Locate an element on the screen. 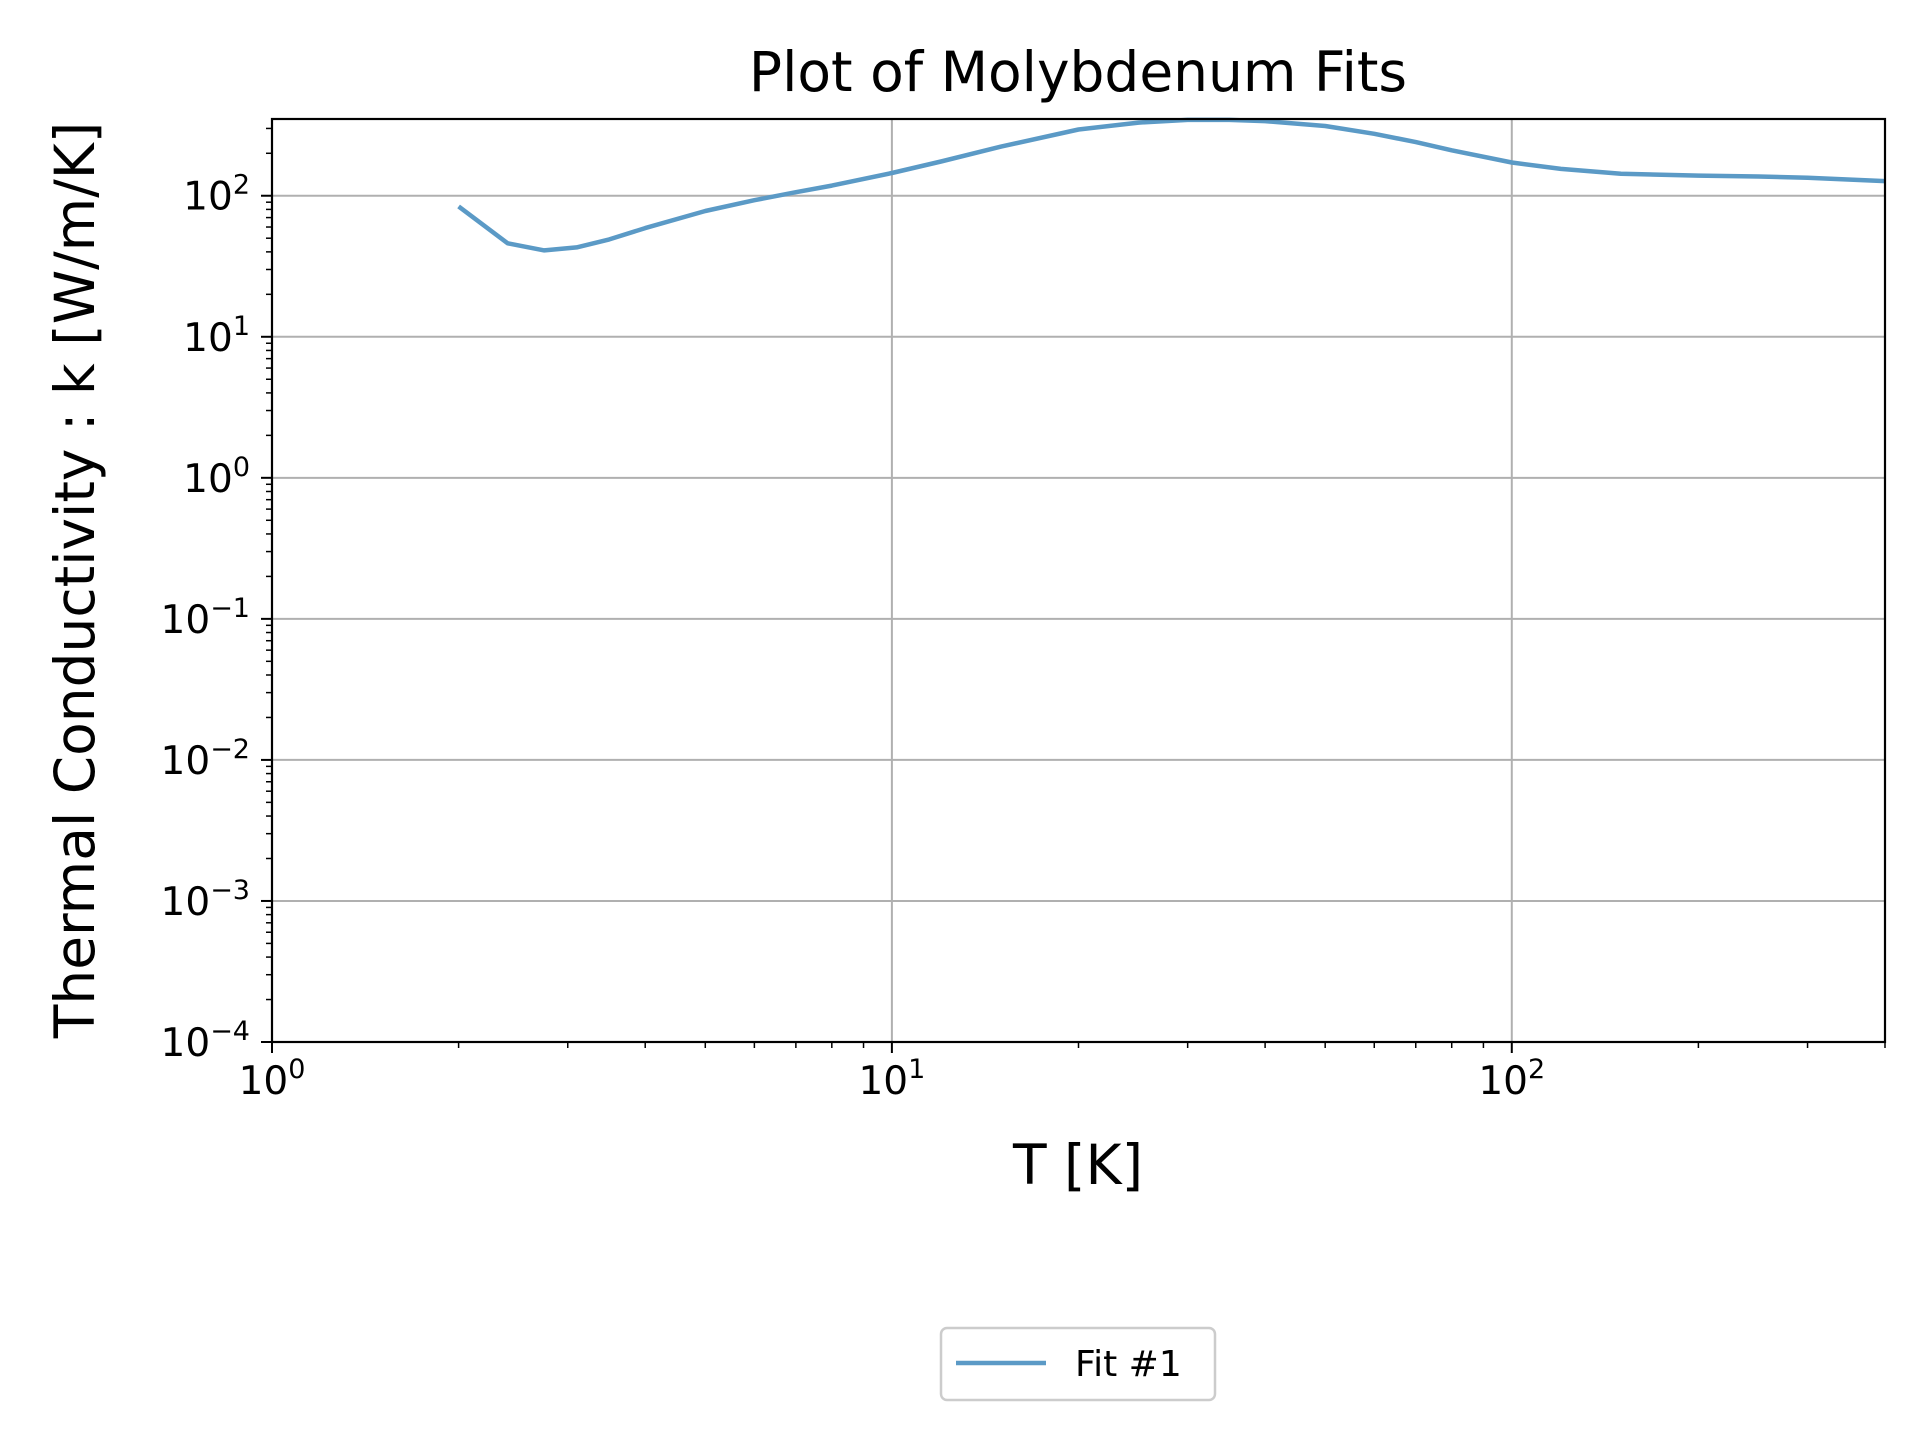 This screenshot has width=1920, height=1440. y-tick-label: 10⁰ is located at coordinates (216, 477).